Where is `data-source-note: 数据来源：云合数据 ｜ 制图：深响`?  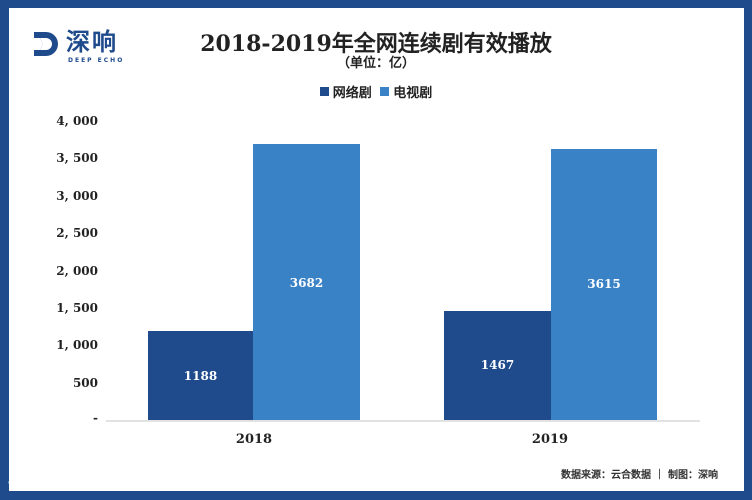
data-source-note: 数据来源：云合数据 ｜ 制图：深响 is located at coordinates (639, 475).